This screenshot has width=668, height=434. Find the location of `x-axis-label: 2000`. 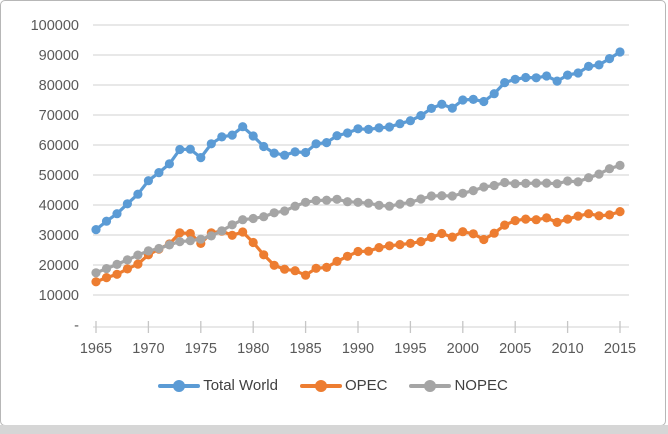

x-axis-label: 2000 is located at coordinates (463, 349).